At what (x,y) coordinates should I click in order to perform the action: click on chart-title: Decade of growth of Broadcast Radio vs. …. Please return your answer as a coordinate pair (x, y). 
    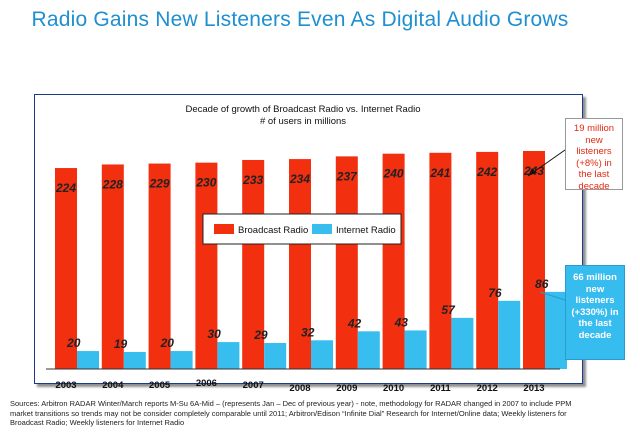
    Looking at the image, I should click on (303, 109).